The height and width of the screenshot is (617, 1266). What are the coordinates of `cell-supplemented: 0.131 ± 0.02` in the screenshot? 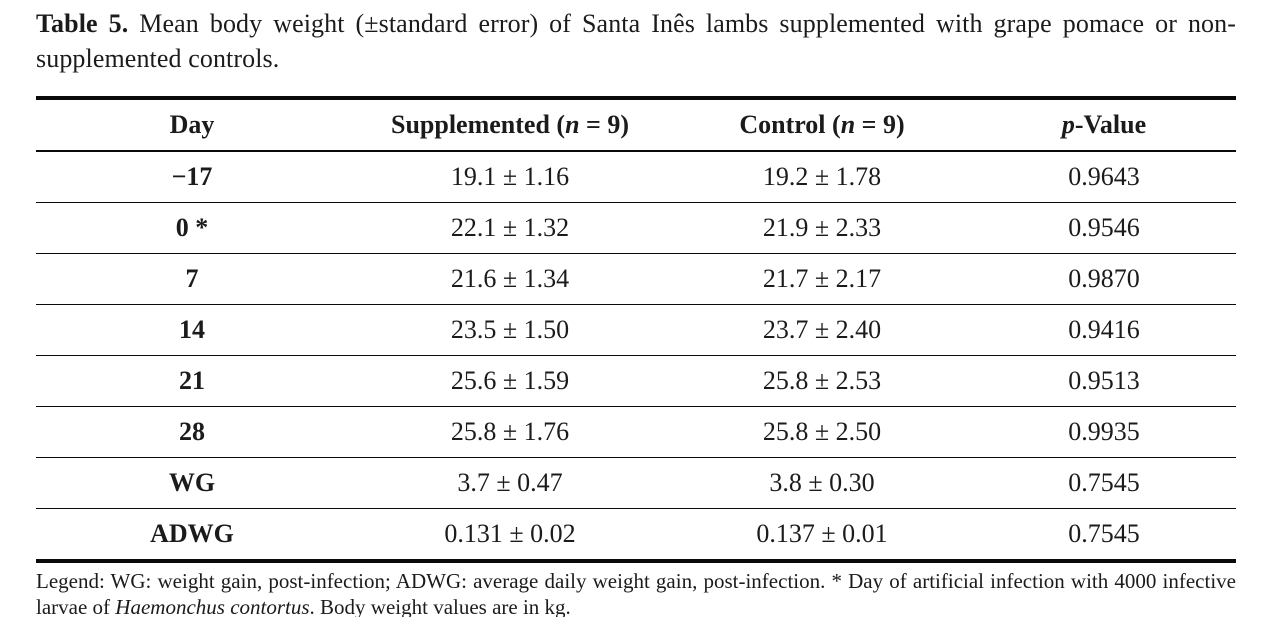 It's located at (510, 533).